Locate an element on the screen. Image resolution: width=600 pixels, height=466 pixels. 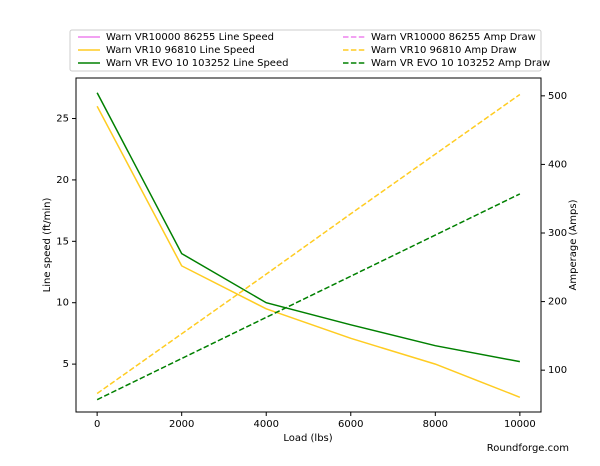
y2-tick-label: 500 is located at coordinates (557, 96).